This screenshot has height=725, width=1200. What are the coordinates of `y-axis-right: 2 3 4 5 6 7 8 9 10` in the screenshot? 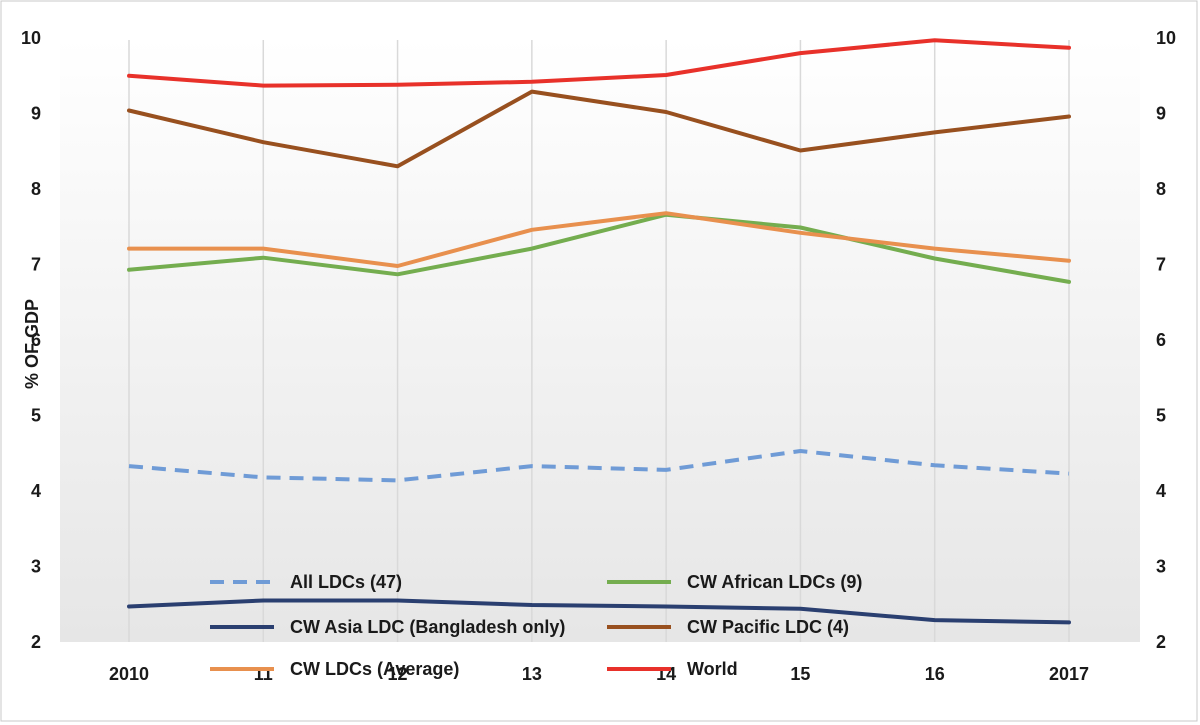 It's located at (1166, 340).